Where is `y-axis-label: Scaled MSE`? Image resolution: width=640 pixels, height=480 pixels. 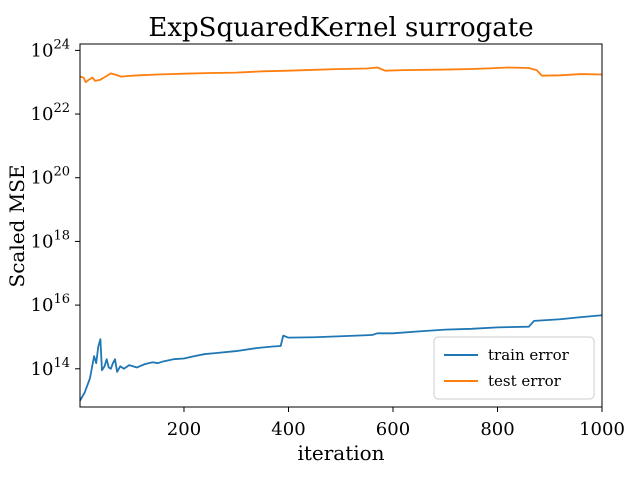
y-axis-label: Scaled MSE is located at coordinates (17, 226).